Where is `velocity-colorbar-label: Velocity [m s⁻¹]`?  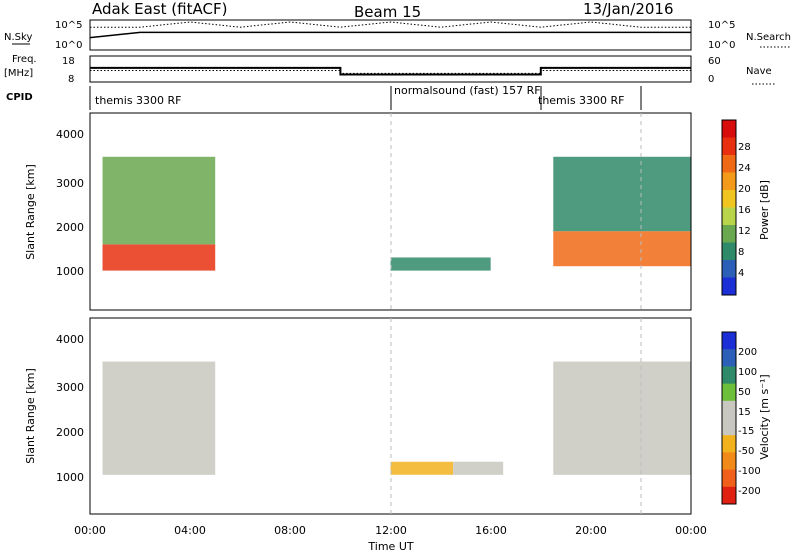
velocity-colorbar-label: Velocity [m s⁻¹] is located at coordinates (764, 416).